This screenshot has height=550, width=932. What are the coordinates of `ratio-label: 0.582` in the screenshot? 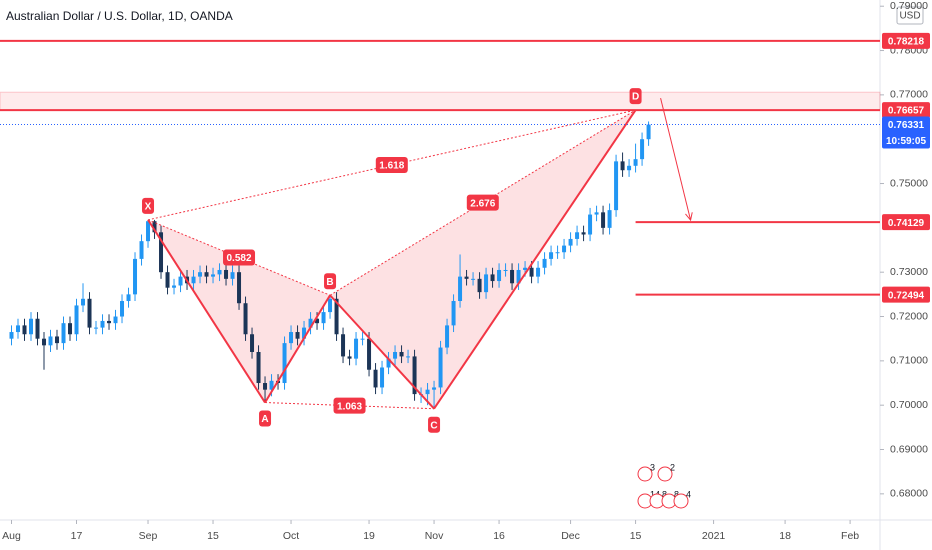 It's located at (239, 258).